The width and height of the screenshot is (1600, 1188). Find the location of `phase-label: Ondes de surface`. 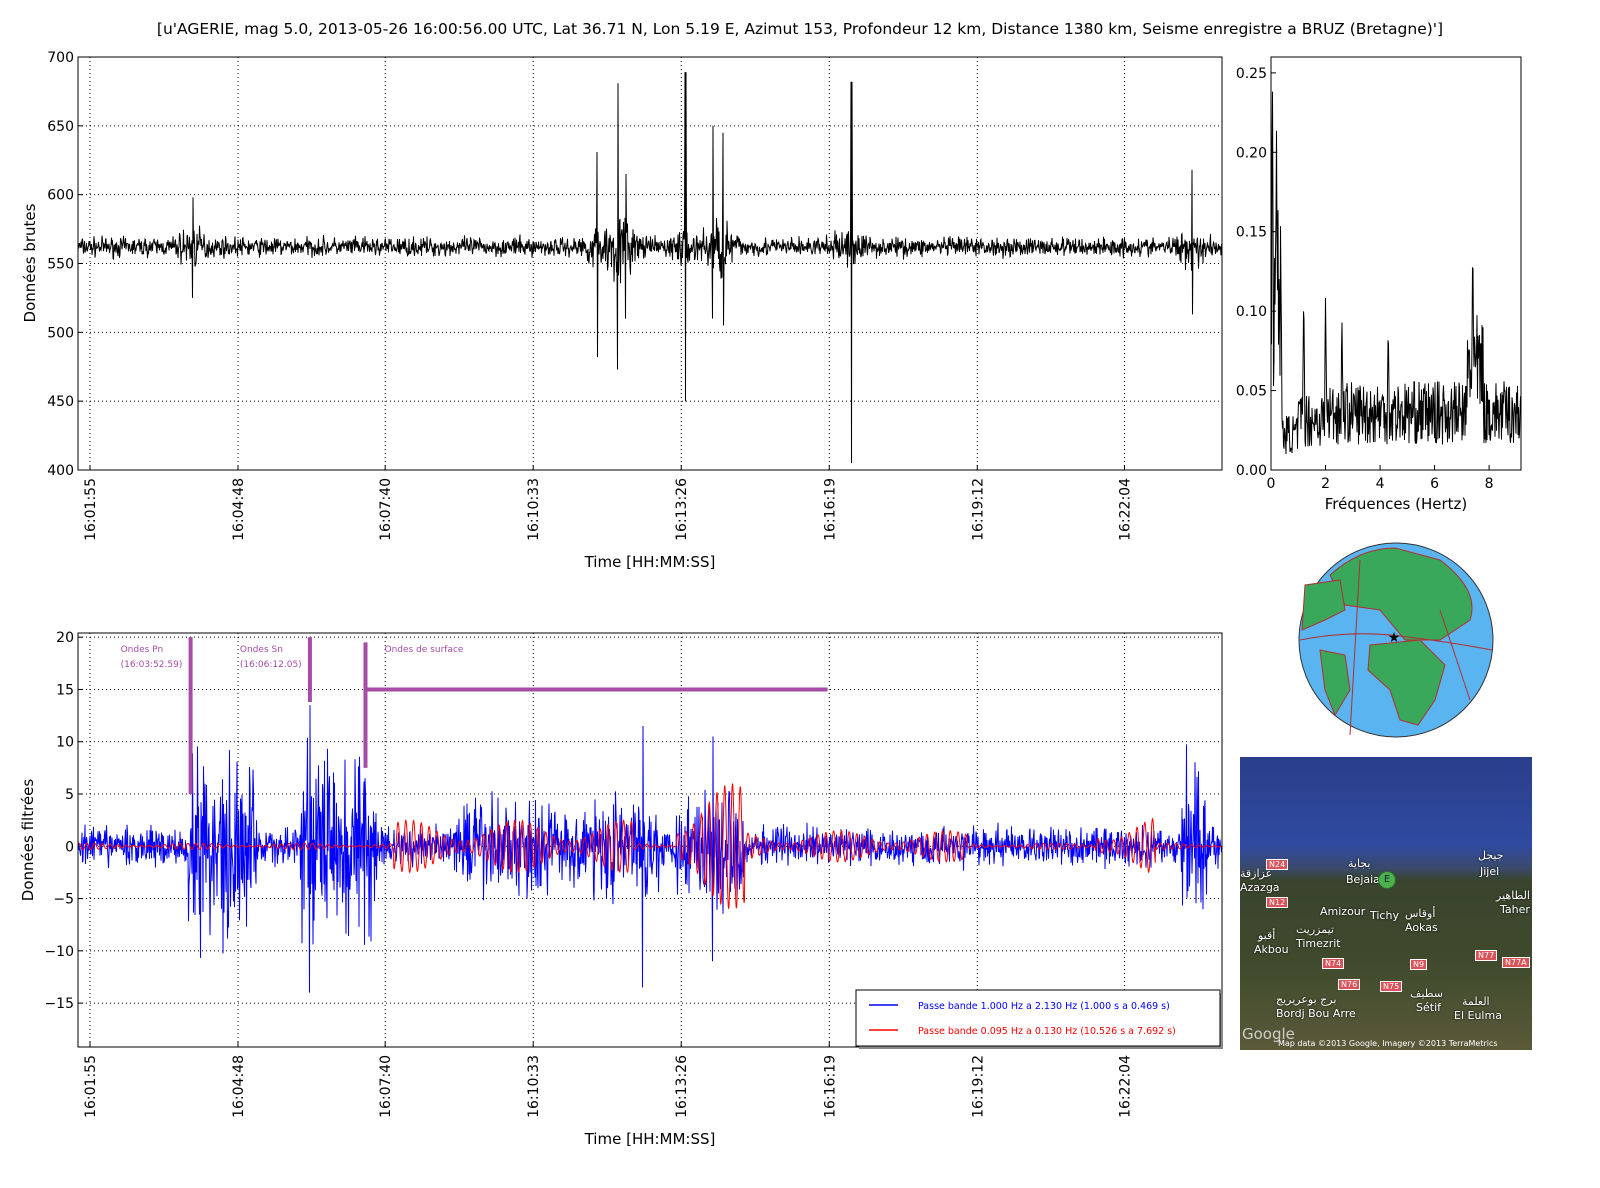

phase-label: Ondes de surface is located at coordinates (423, 650).